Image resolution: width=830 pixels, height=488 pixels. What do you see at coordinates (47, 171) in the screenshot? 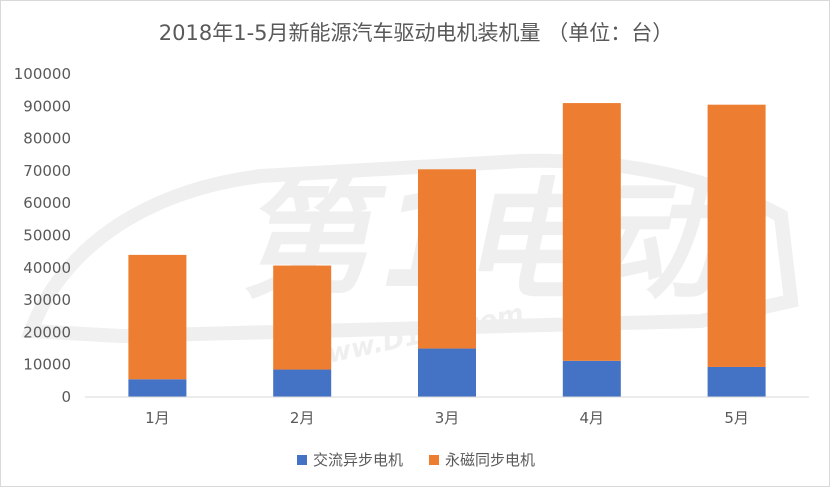
I see `y-tick-label: 70000` at bounding box center [47, 171].